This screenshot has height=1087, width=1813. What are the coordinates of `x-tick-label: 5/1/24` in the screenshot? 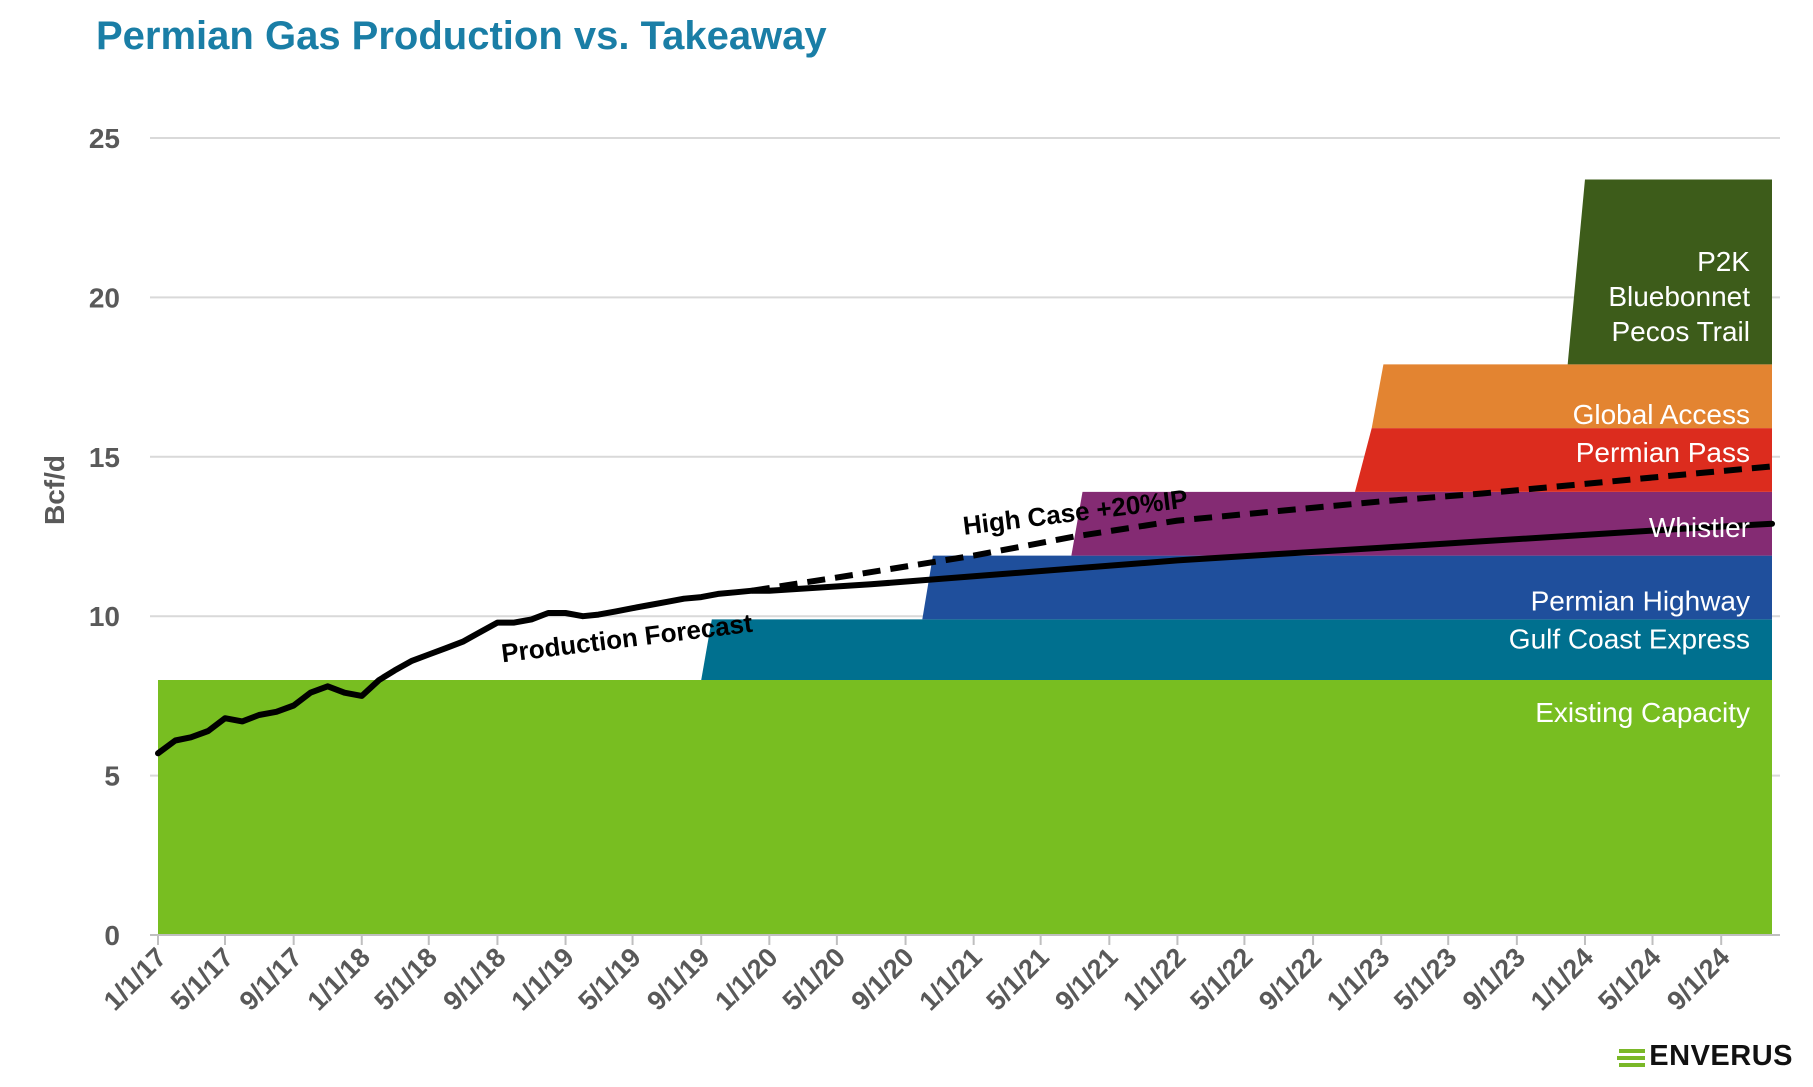 It's located at (1629, 979).